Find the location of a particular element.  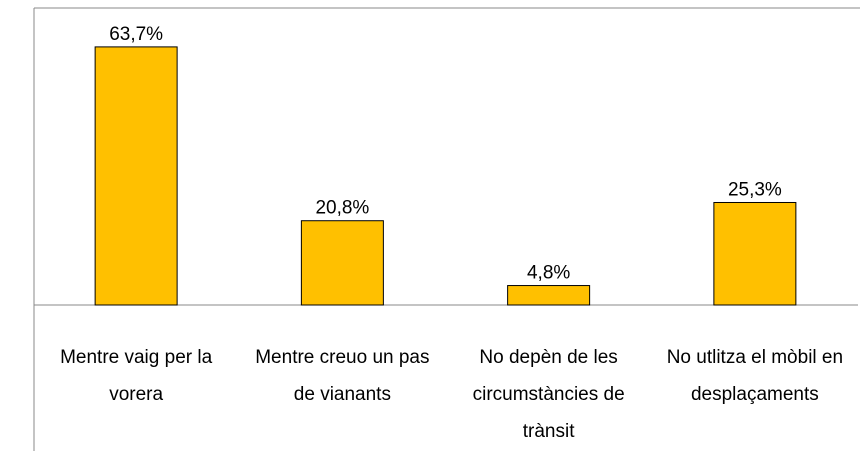

value-label: 25,3% is located at coordinates (755, 189).